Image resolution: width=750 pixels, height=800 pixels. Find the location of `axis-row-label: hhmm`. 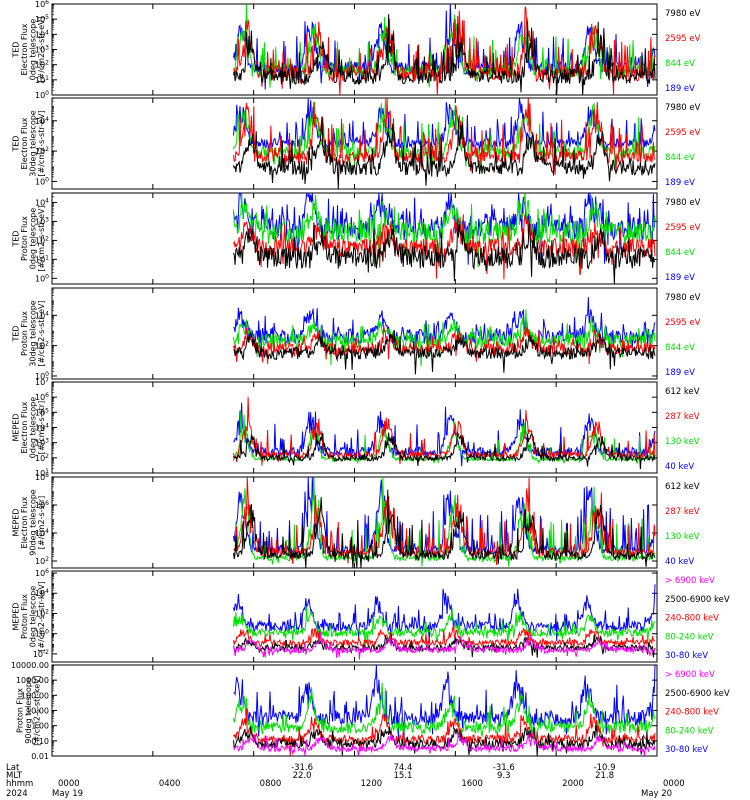

axis-row-label: hhmm is located at coordinates (19, 784).